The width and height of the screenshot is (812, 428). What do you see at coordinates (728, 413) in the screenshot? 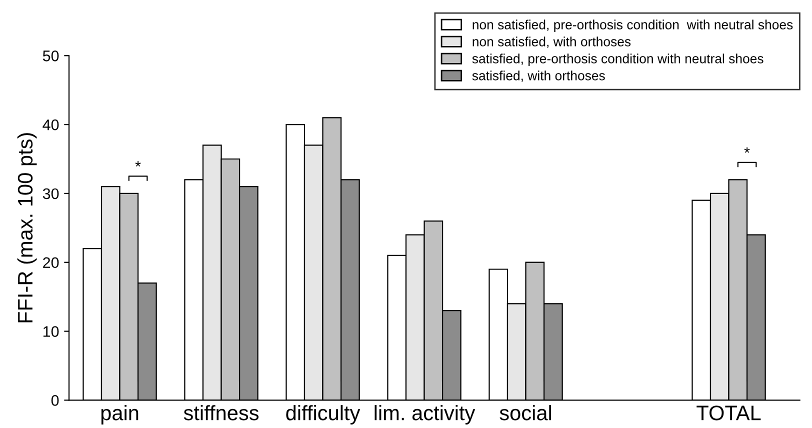
I see `x-tick-label: TOTAL` at bounding box center [728, 413].